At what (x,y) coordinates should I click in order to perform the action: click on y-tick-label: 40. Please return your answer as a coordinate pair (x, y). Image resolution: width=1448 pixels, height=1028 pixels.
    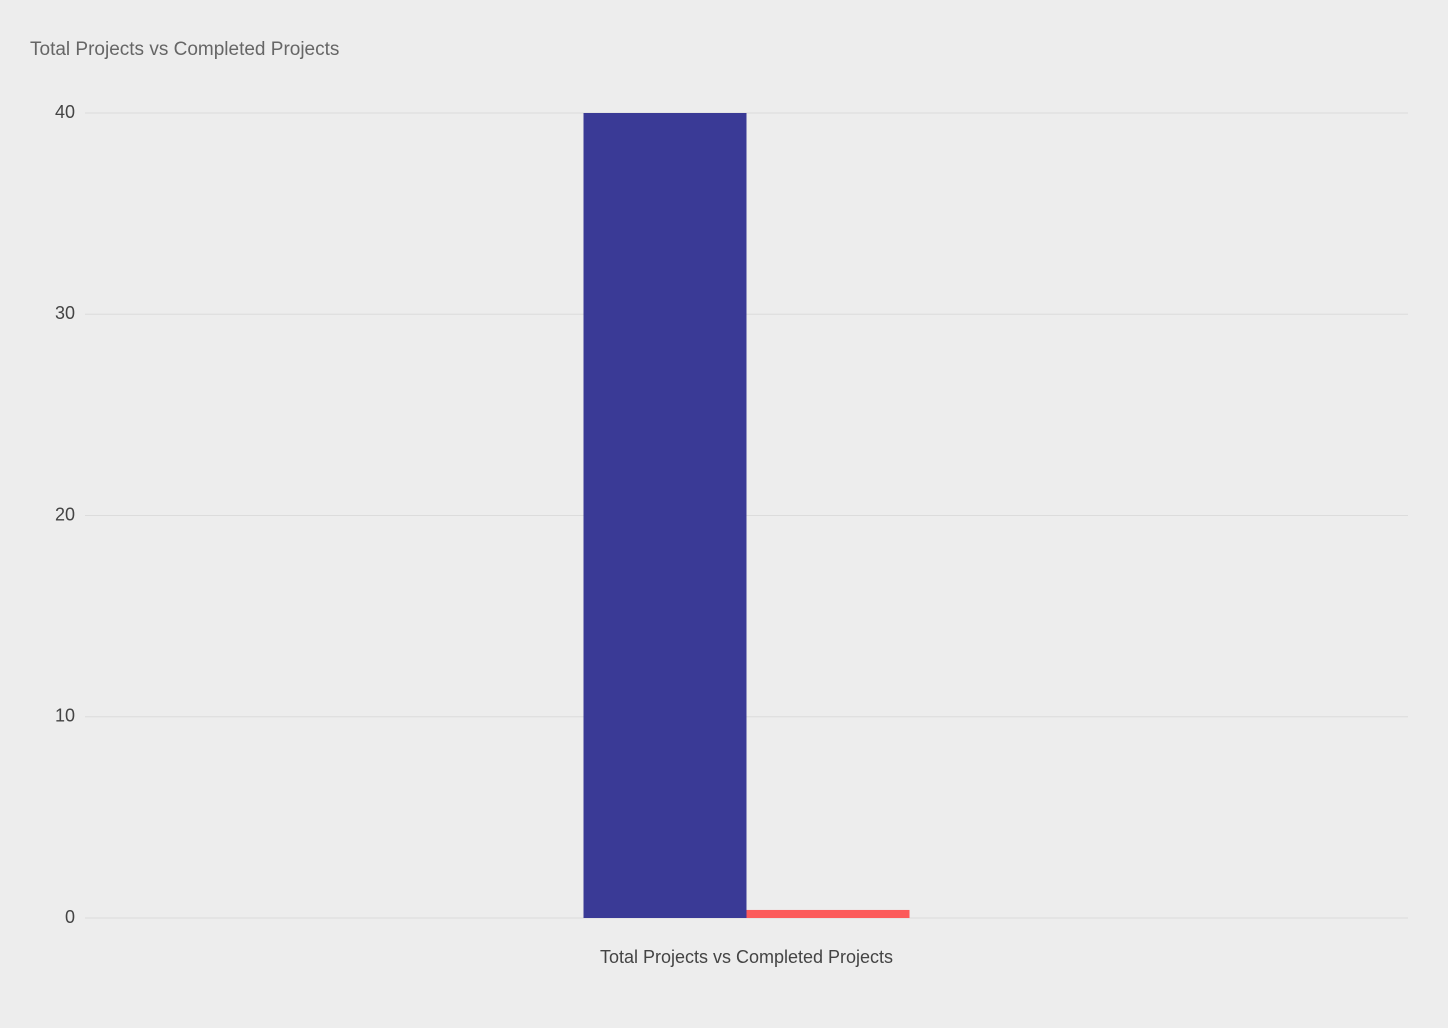
    Looking at the image, I should click on (65, 112).